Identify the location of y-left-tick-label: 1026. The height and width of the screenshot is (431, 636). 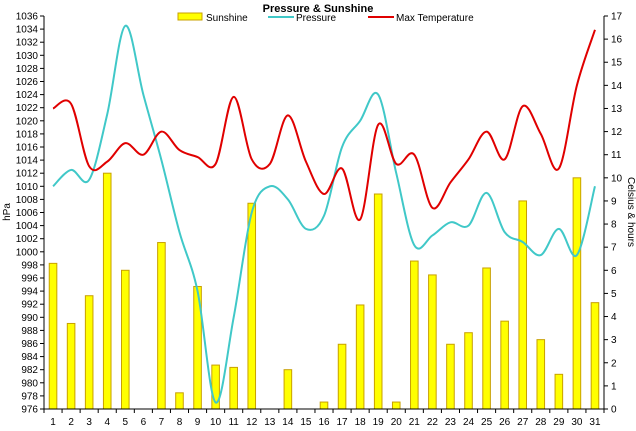
(27, 82).